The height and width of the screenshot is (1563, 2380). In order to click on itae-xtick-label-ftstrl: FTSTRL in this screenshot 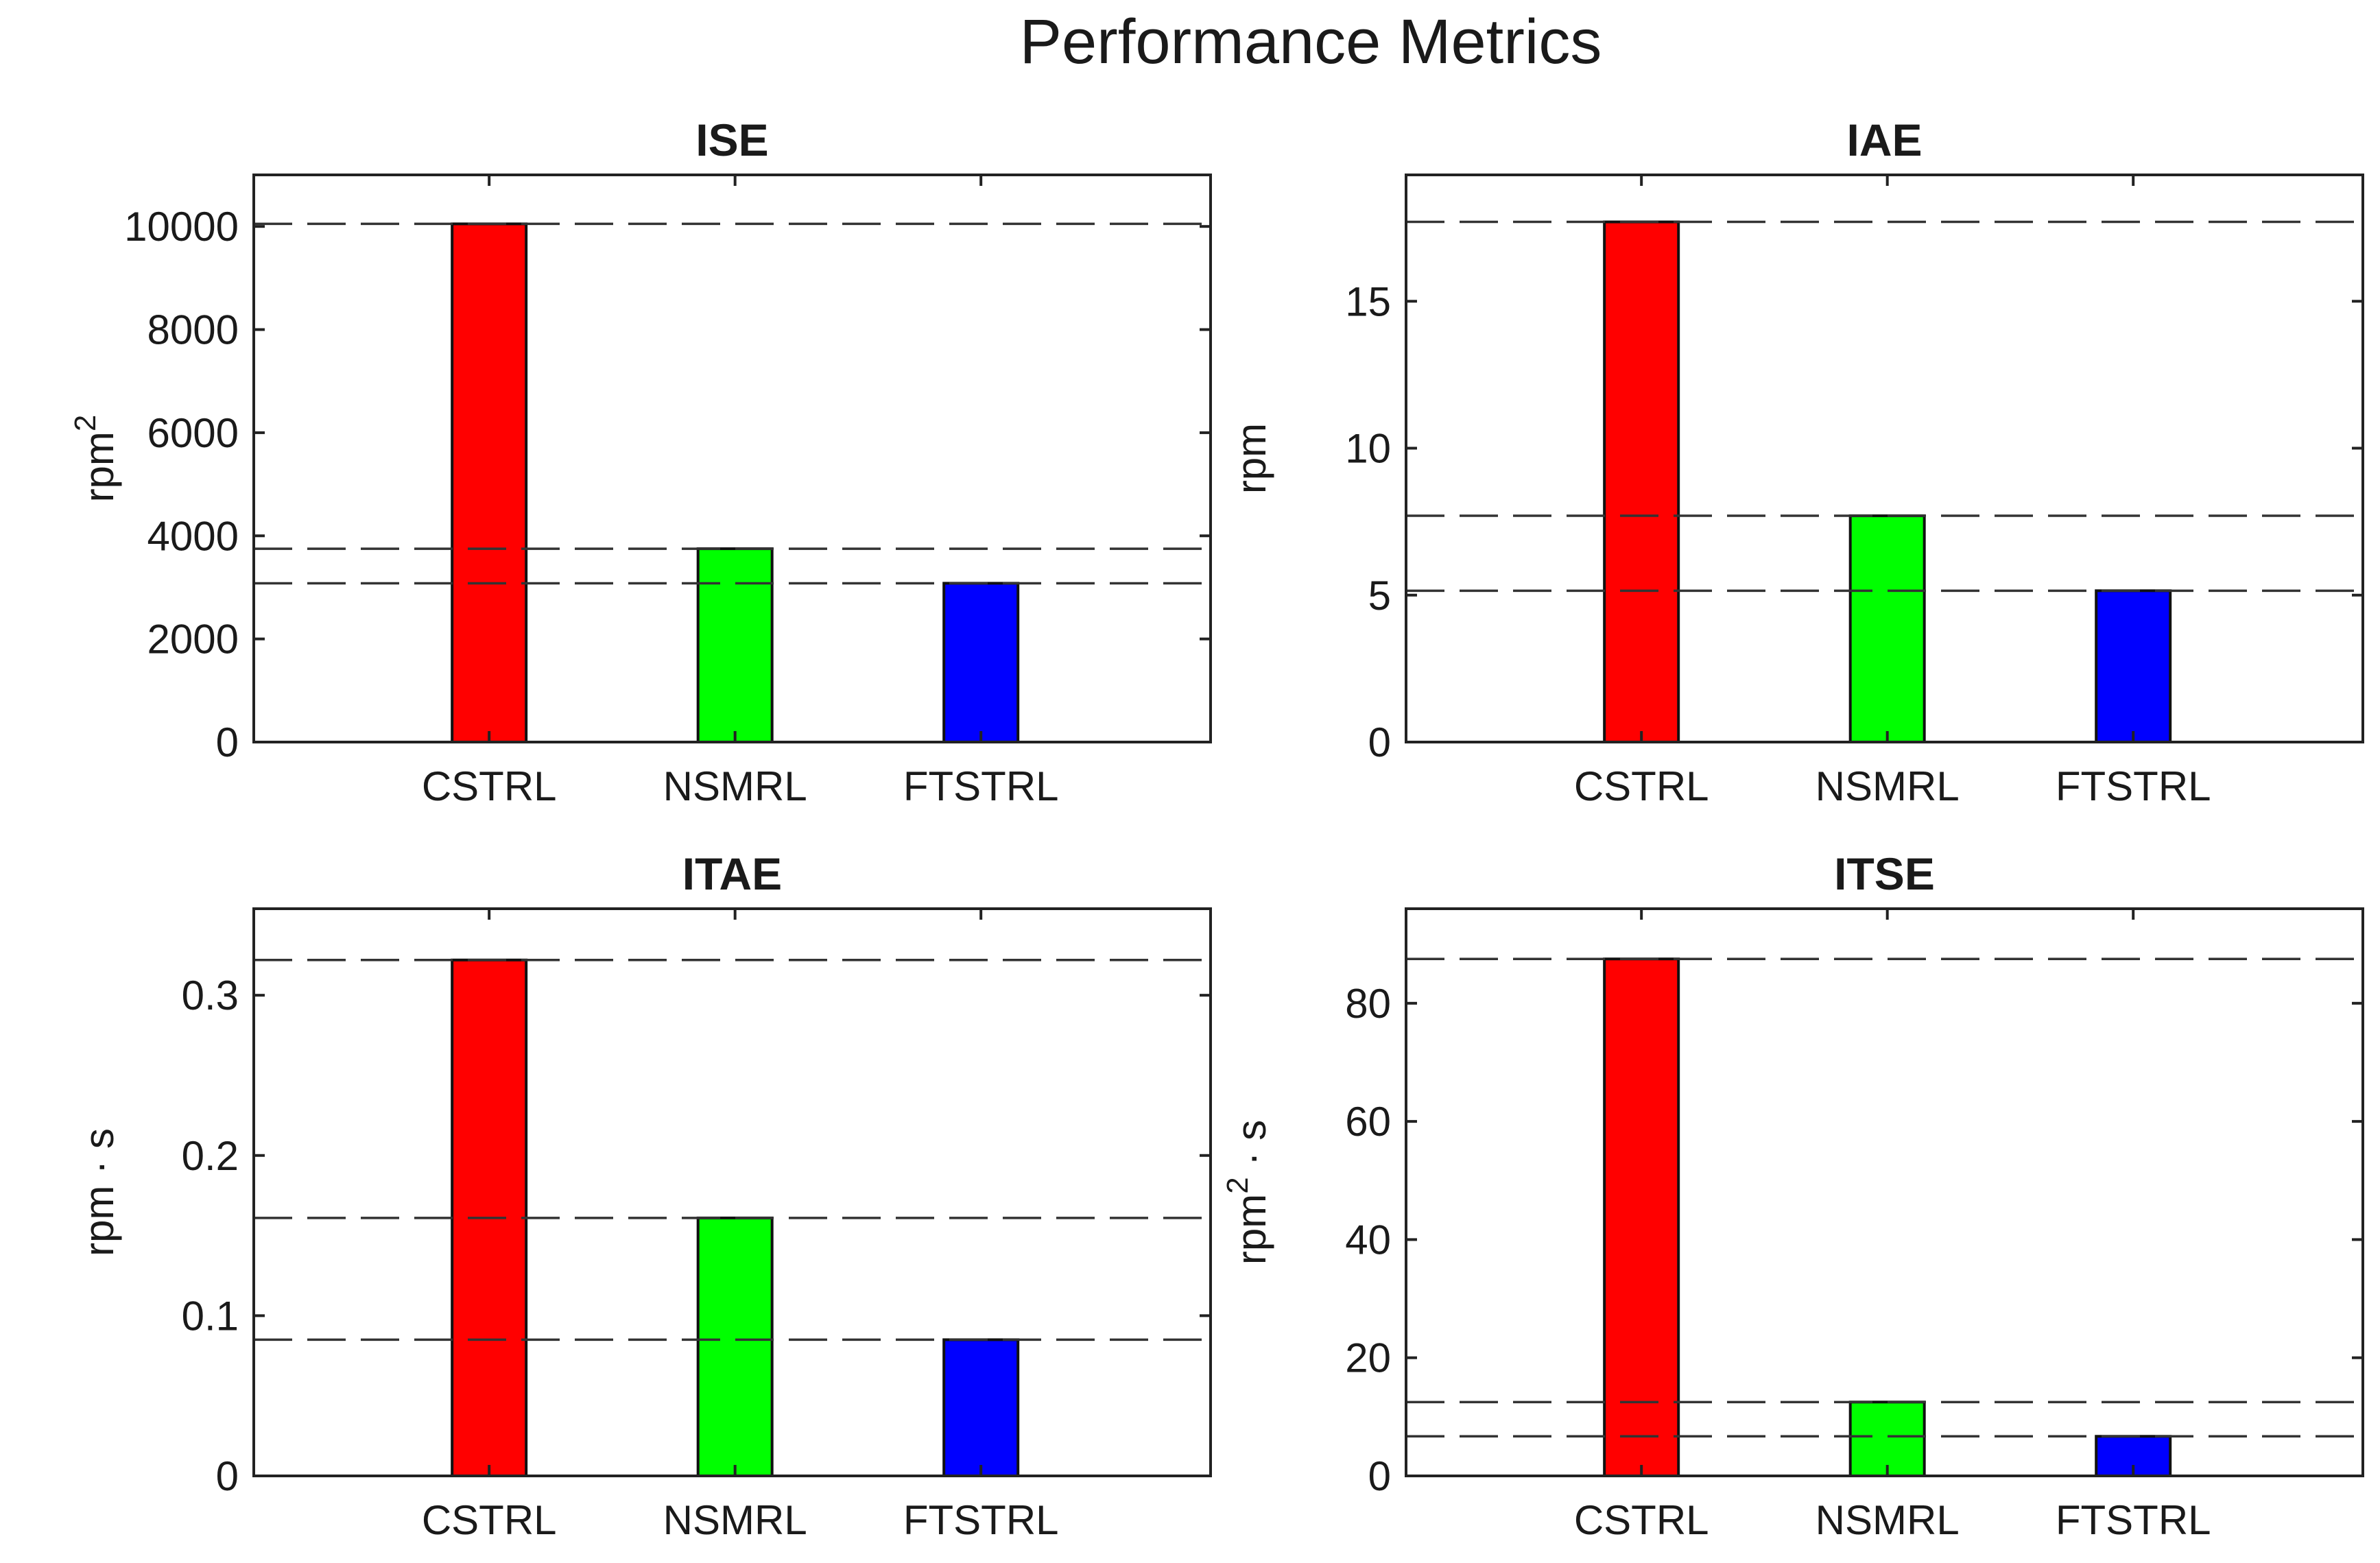, I will do `click(981, 1520)`.